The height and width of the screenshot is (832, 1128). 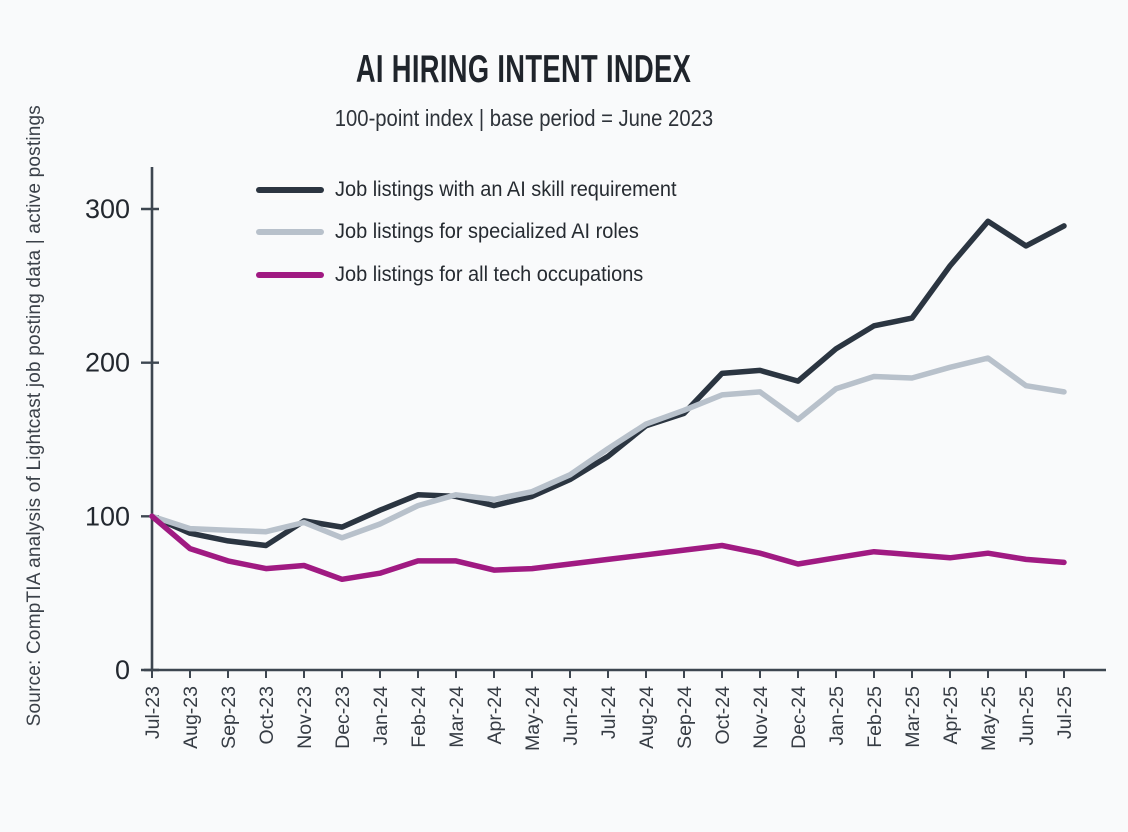 What do you see at coordinates (191, 717) in the screenshot?
I see `x-tick-label: Aug-23` at bounding box center [191, 717].